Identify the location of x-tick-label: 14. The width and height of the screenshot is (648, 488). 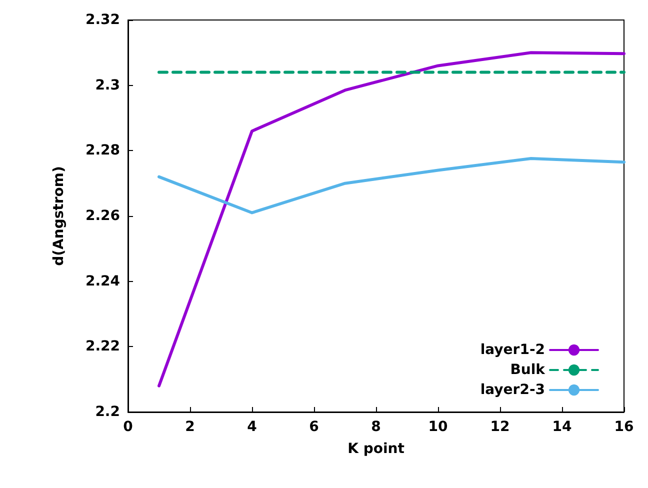
(562, 427).